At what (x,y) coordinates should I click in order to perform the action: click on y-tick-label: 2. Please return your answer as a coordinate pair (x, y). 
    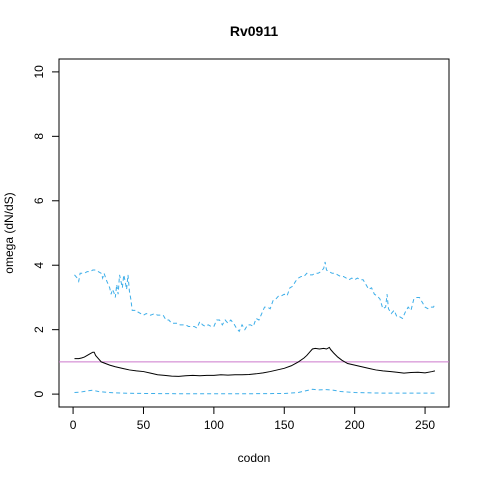
    Looking at the image, I should click on (39, 329).